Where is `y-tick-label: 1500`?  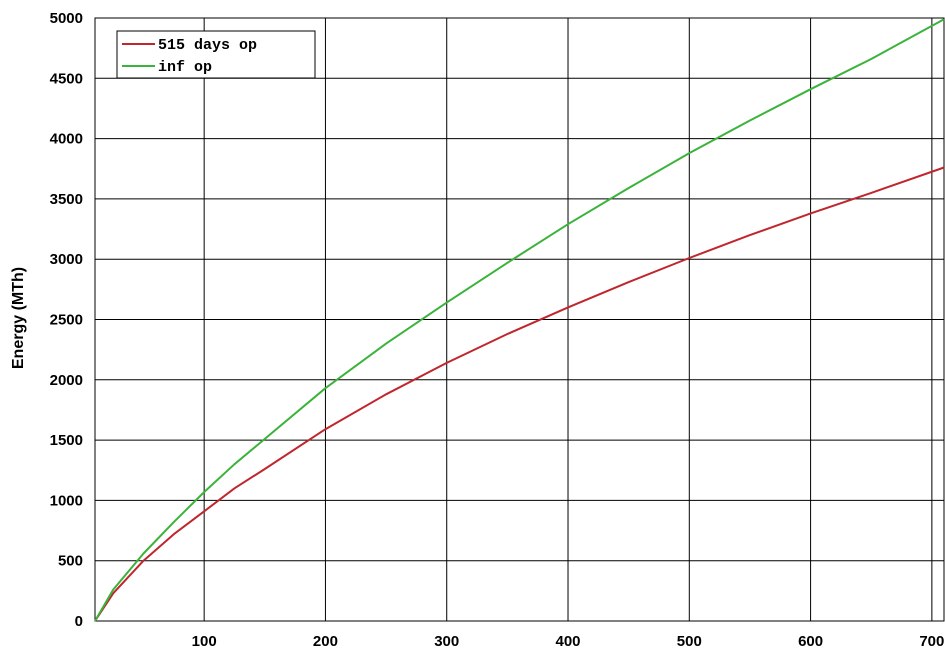
y-tick-label: 1500 is located at coordinates (66, 440).